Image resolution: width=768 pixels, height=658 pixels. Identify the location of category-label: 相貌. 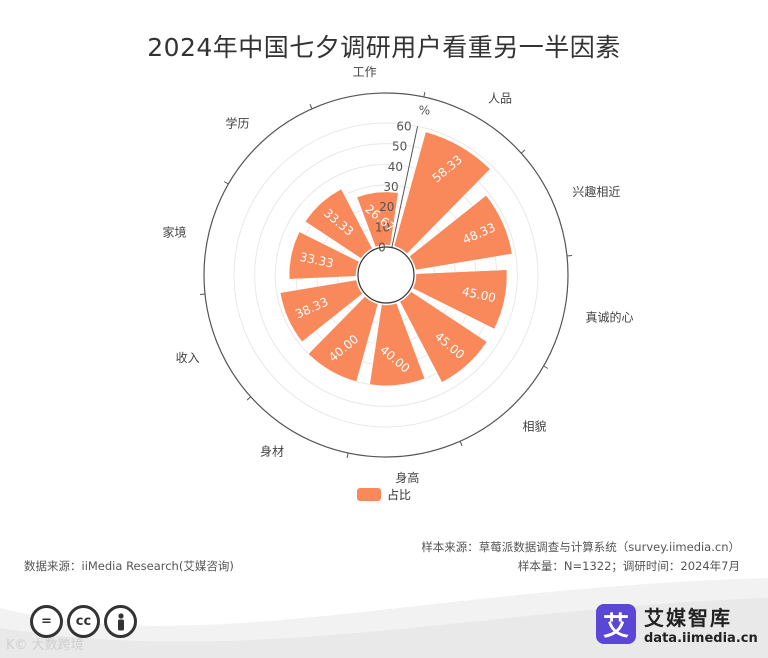
(535, 426).